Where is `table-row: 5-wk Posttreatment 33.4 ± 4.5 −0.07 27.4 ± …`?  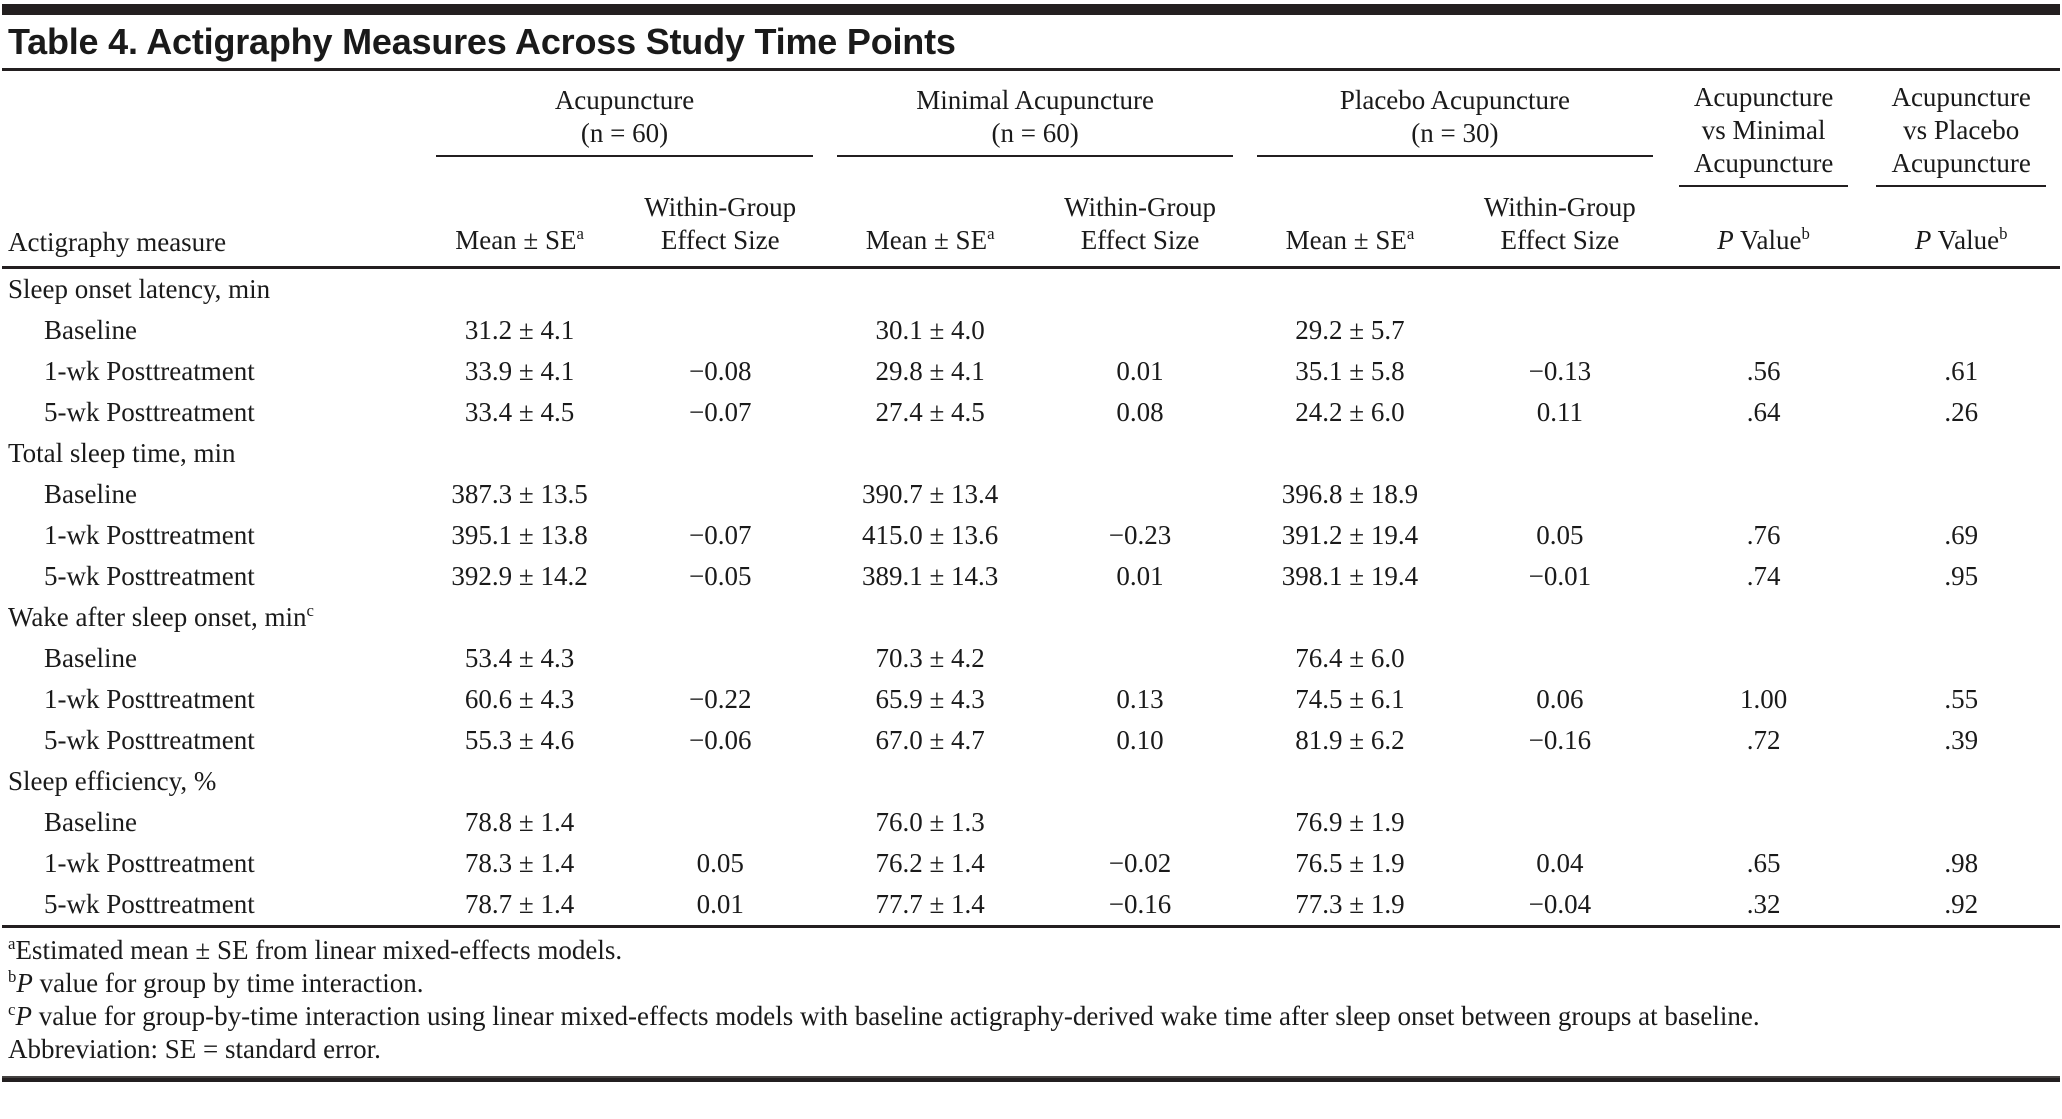 table-row: 5-wk Posttreatment 33.4 ± 4.5 −0.07 27.4 ± … is located at coordinates (1031, 412).